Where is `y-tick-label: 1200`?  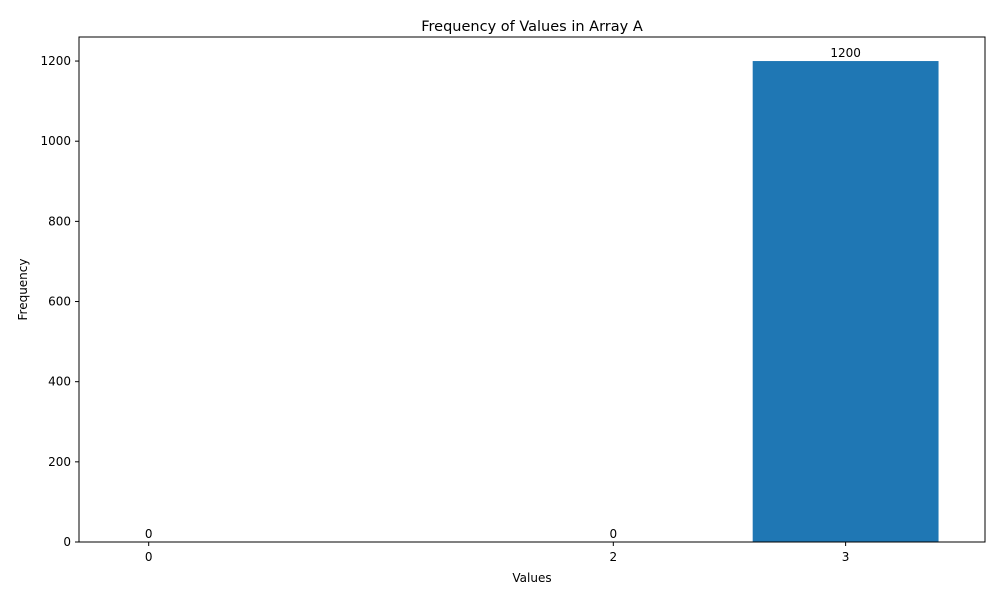 y-tick-label: 1200 is located at coordinates (55, 61).